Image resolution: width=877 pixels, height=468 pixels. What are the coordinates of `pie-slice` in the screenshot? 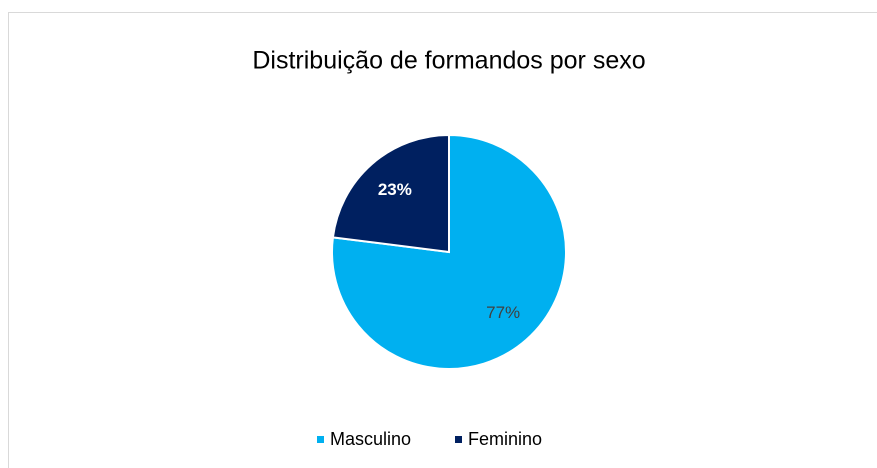 It's located at (390, 193).